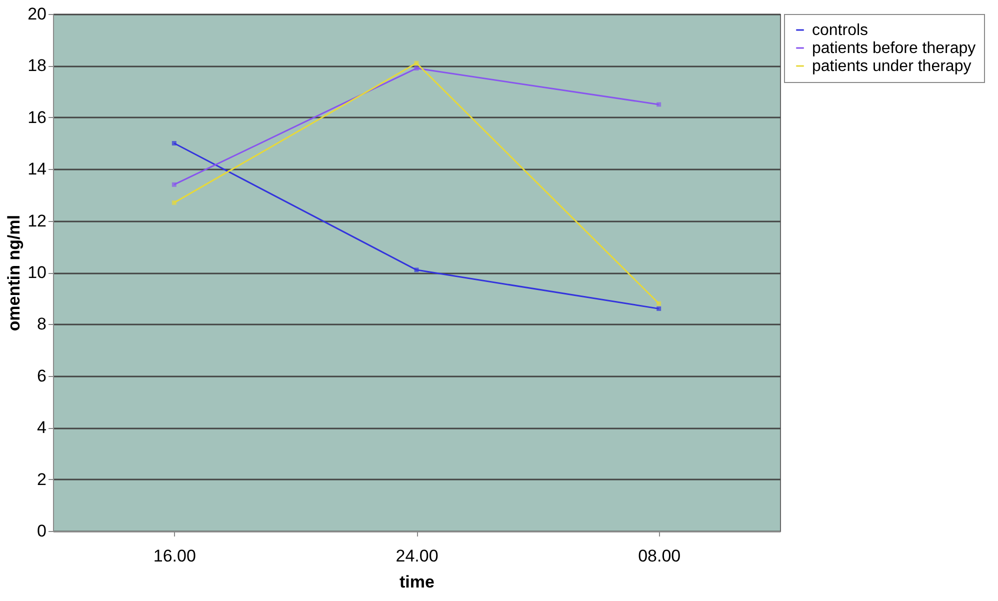  What do you see at coordinates (894, 48) in the screenshot?
I see `legend-label: patients before therapy` at bounding box center [894, 48].